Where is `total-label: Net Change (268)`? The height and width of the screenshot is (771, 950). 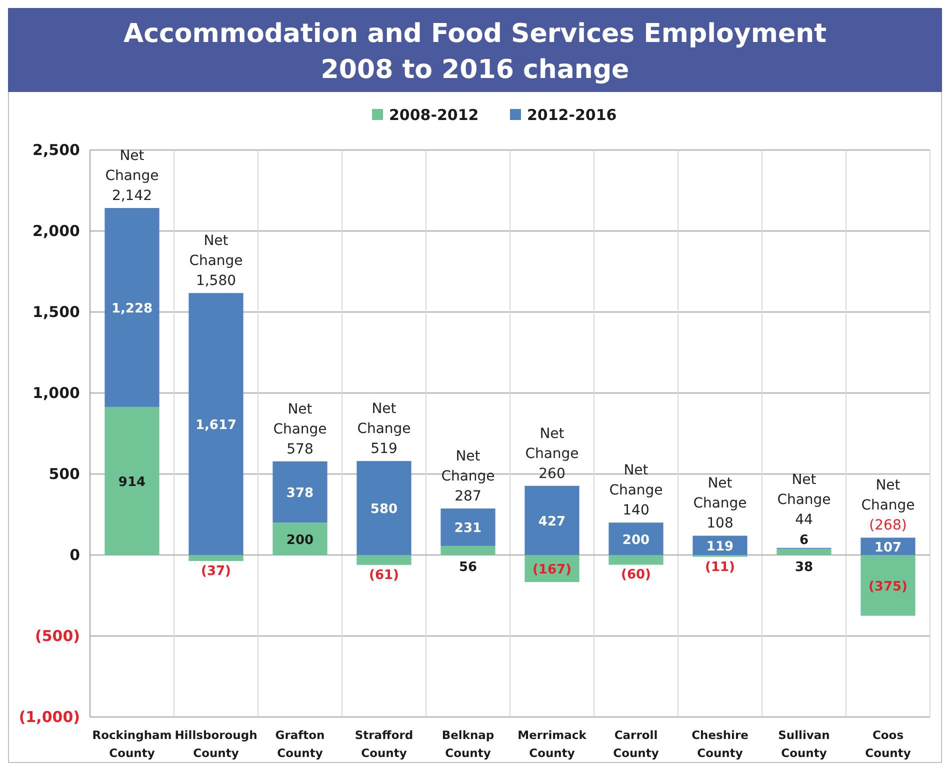
total-label: Net Change (268) is located at coordinates (888, 506).